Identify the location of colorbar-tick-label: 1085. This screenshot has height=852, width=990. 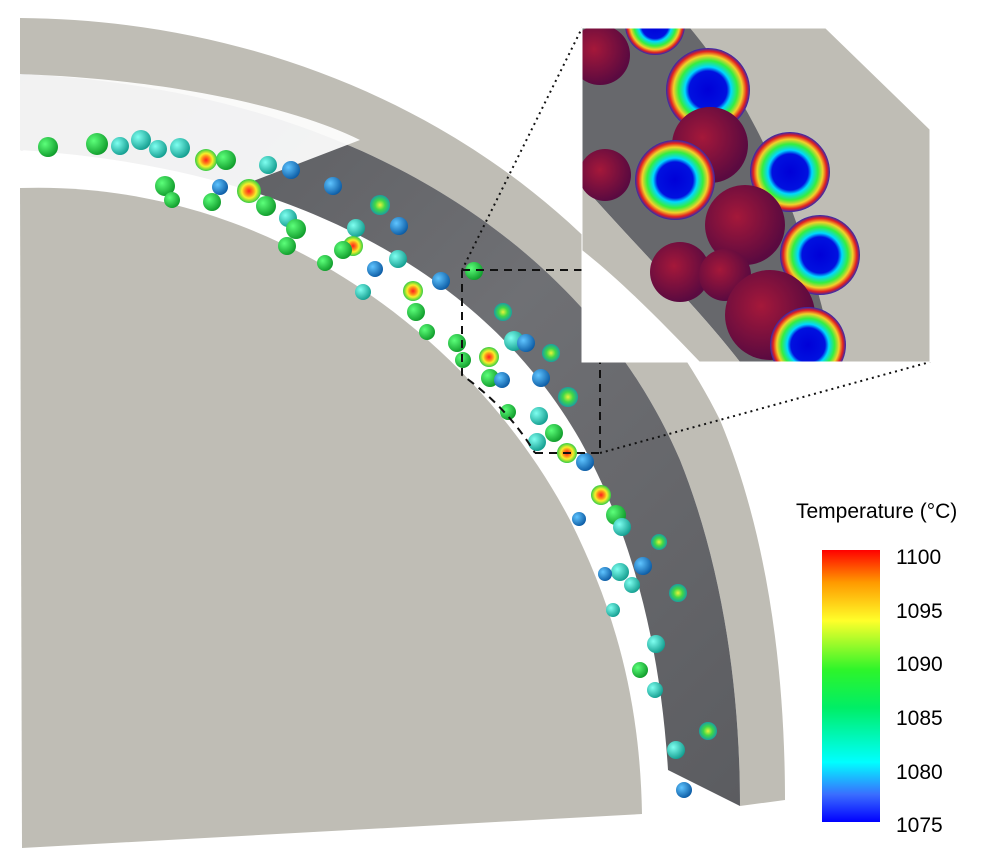
(919, 718).